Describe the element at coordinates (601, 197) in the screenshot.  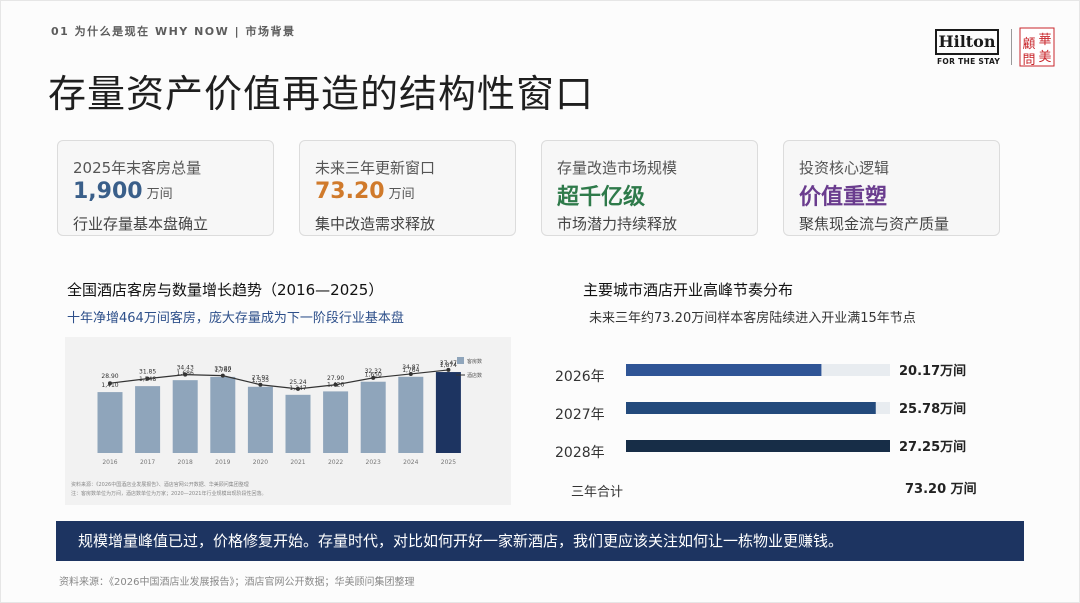
I see `kpi-number: 超千亿级` at that location.